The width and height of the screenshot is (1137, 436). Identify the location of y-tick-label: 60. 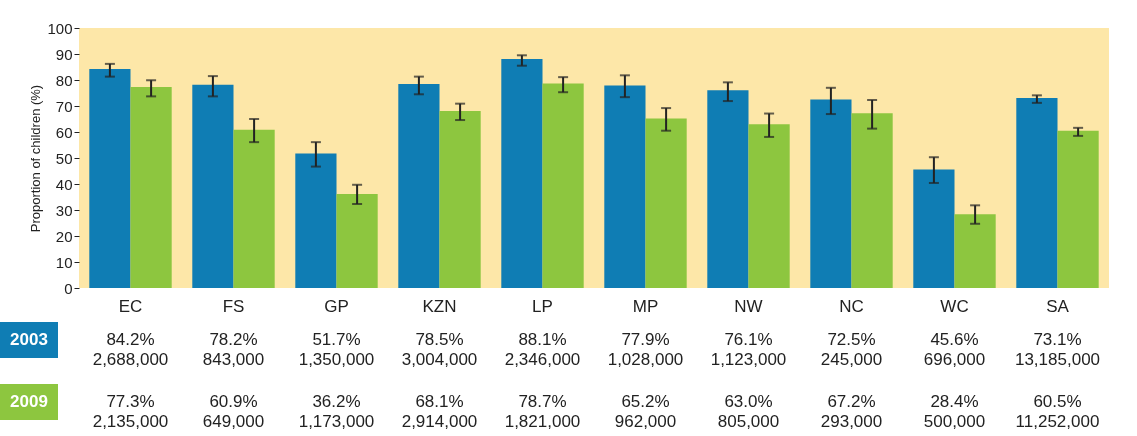
(64, 132).